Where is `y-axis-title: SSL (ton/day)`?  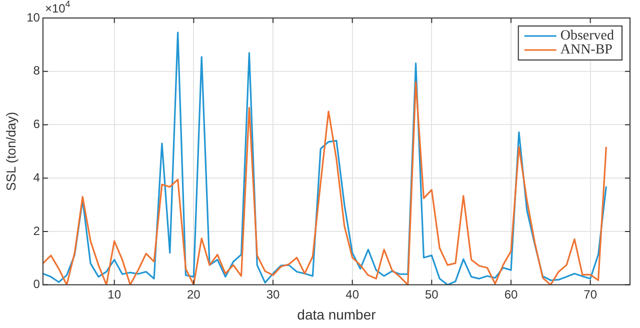
y-axis-title: SSL (ton/day) is located at coordinates (10, 151).